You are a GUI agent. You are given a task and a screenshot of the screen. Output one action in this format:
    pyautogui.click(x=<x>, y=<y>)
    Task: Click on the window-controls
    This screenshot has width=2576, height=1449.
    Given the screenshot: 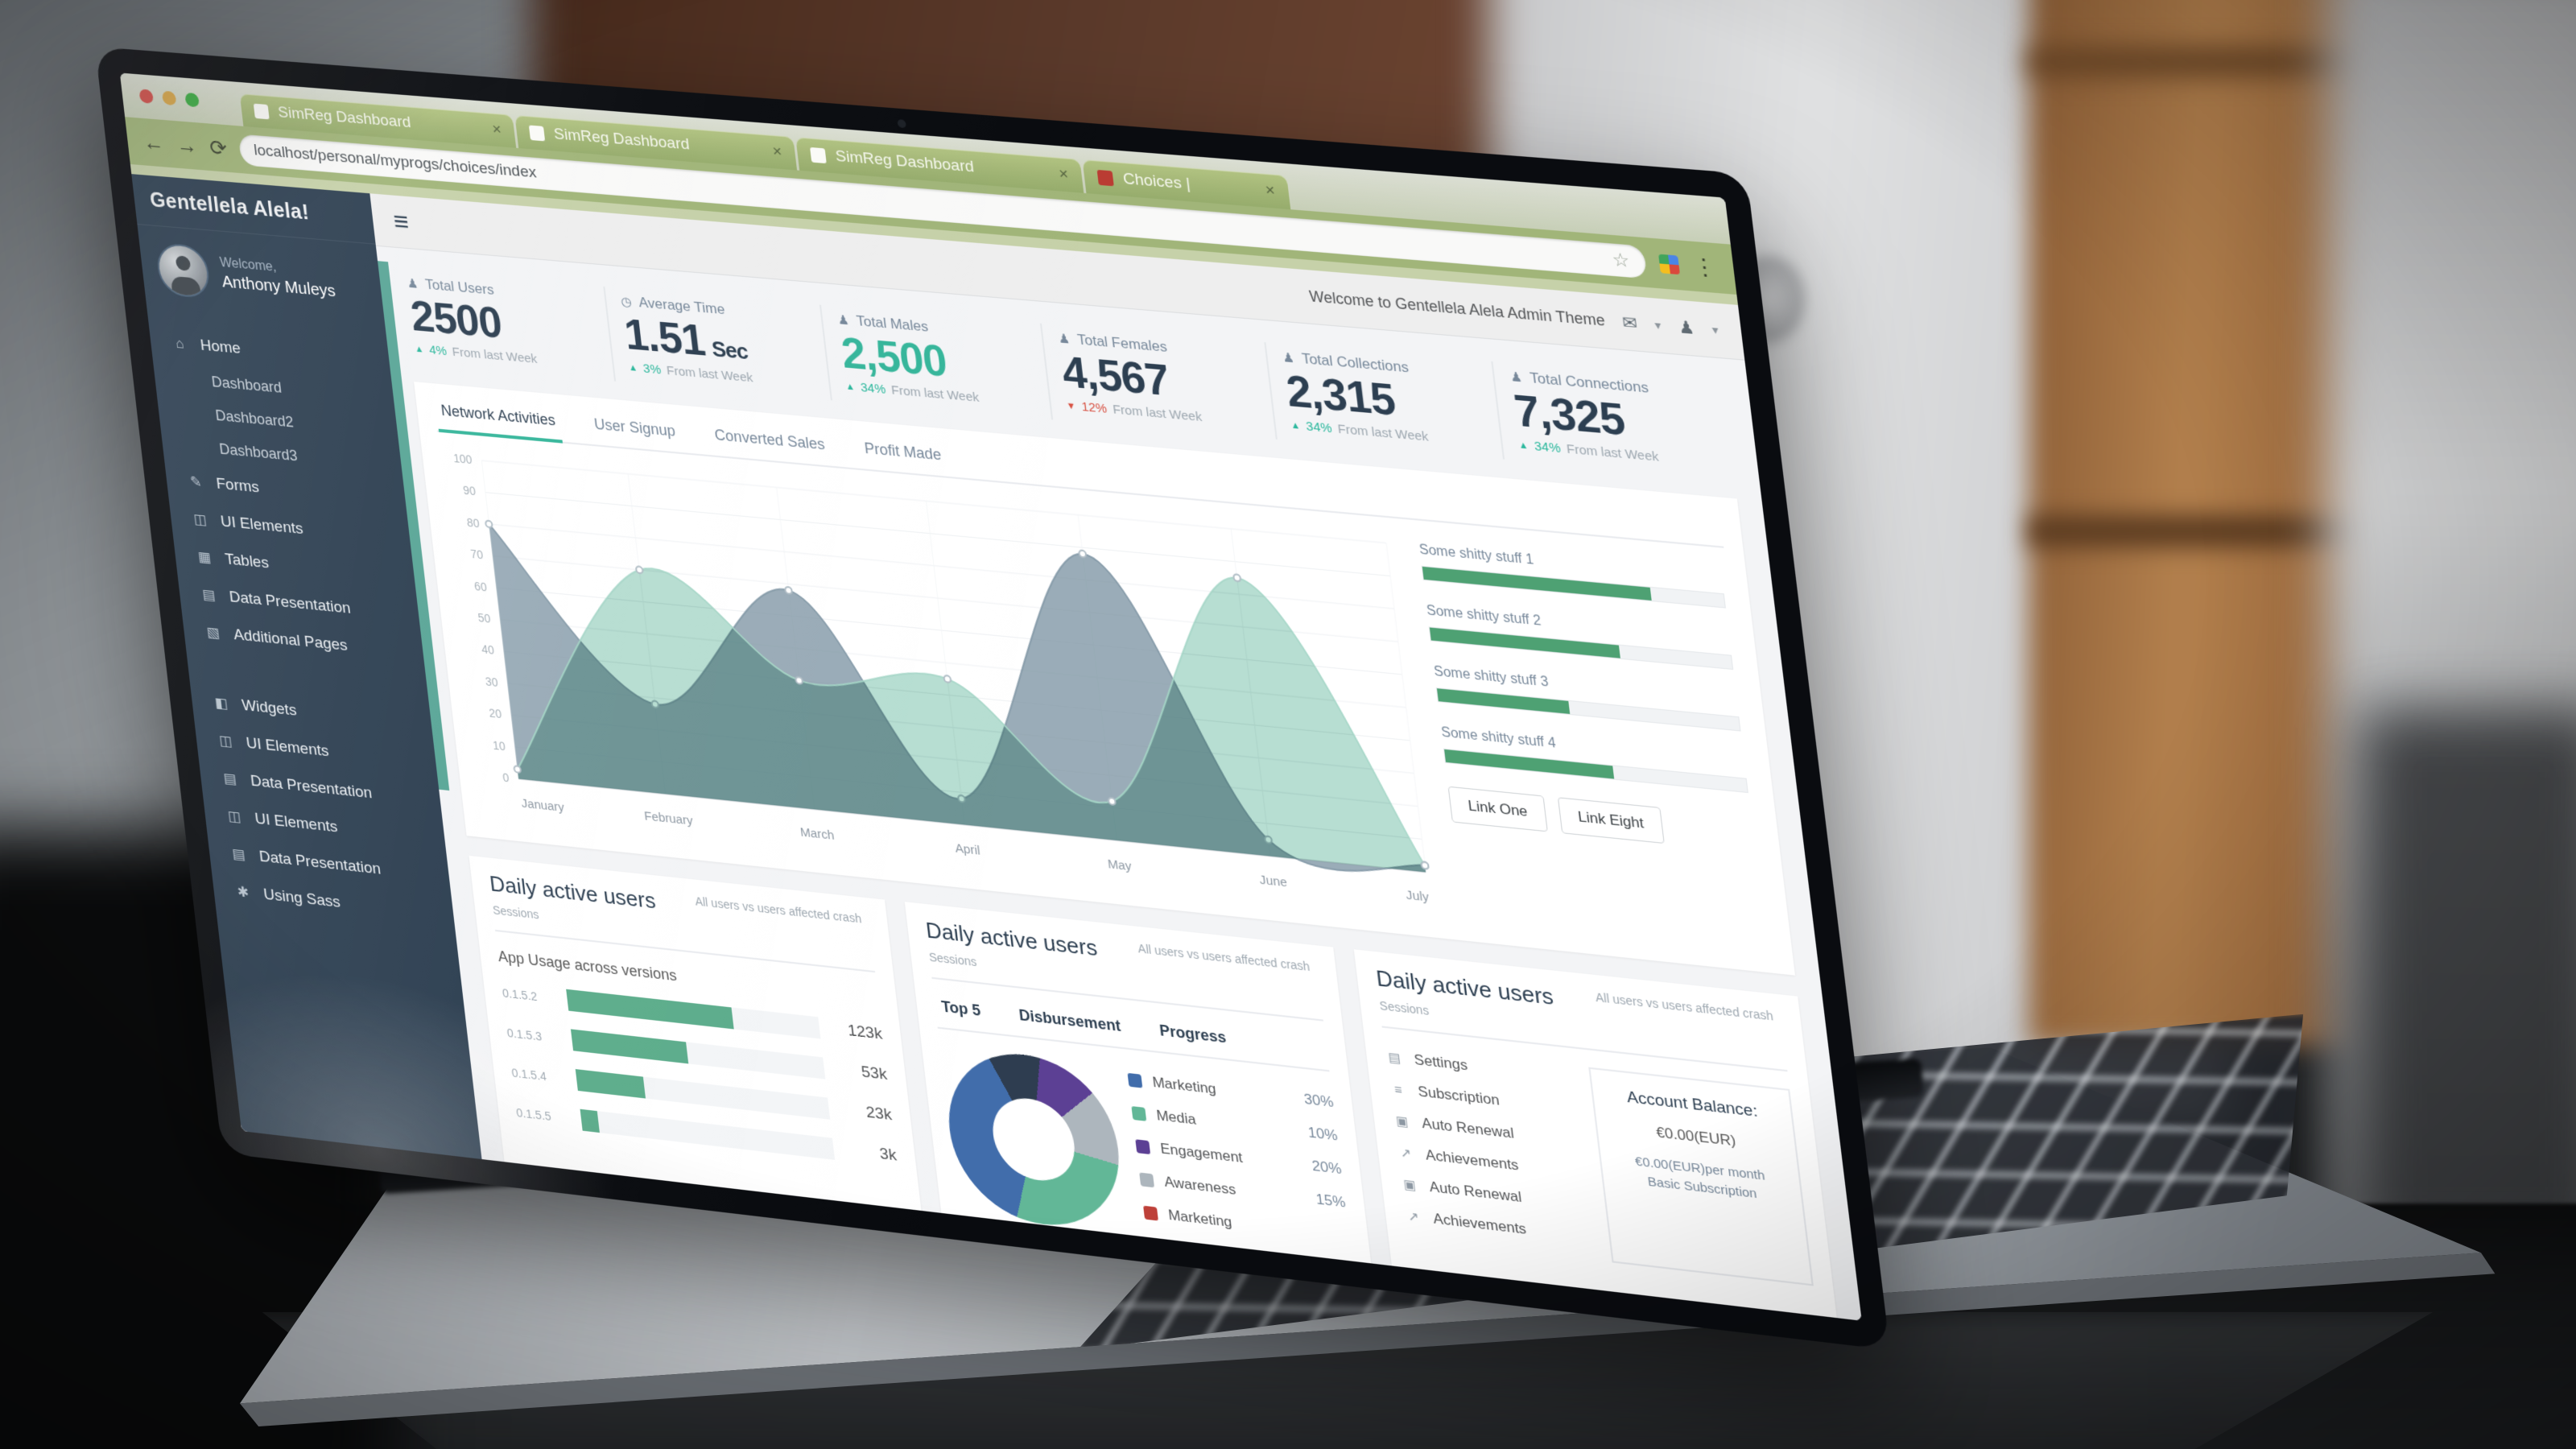 What is the action you would take?
    pyautogui.click(x=169, y=98)
    